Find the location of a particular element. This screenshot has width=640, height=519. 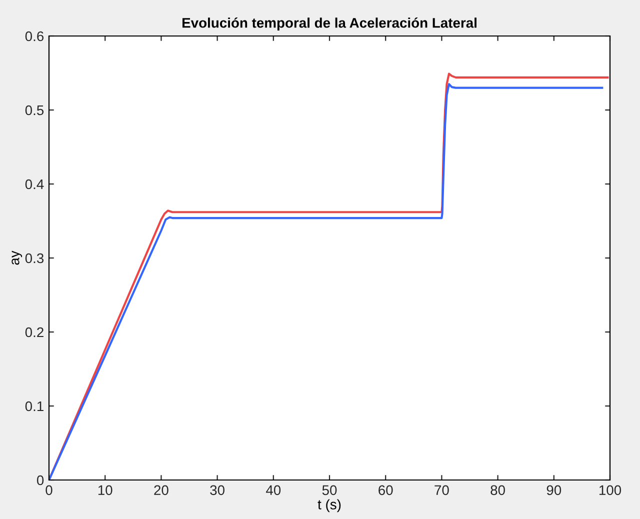

y-tick-label: 0.1 is located at coordinates (34, 406).